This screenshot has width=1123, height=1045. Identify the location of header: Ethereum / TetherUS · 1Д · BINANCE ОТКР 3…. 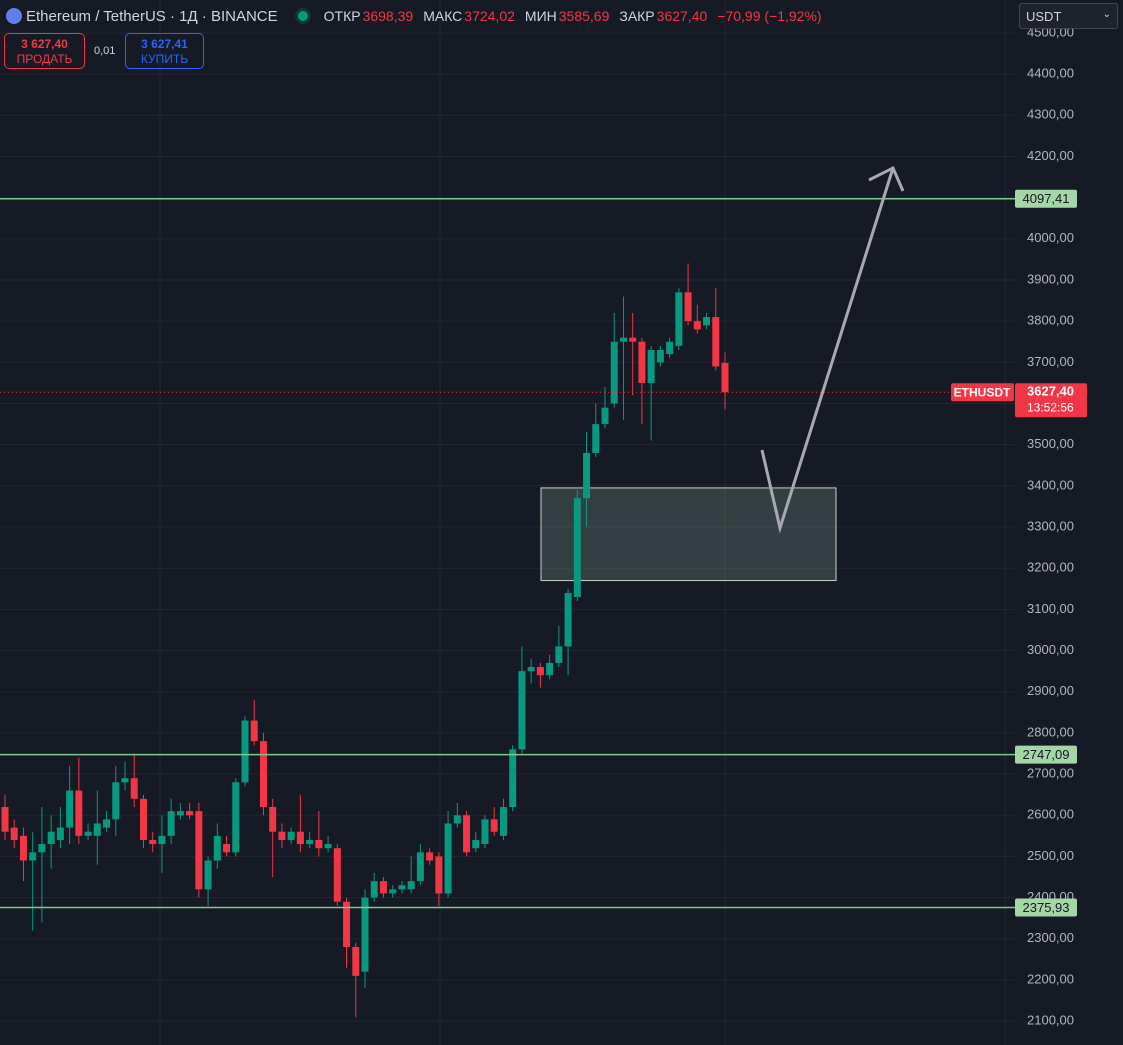
(505, 16).